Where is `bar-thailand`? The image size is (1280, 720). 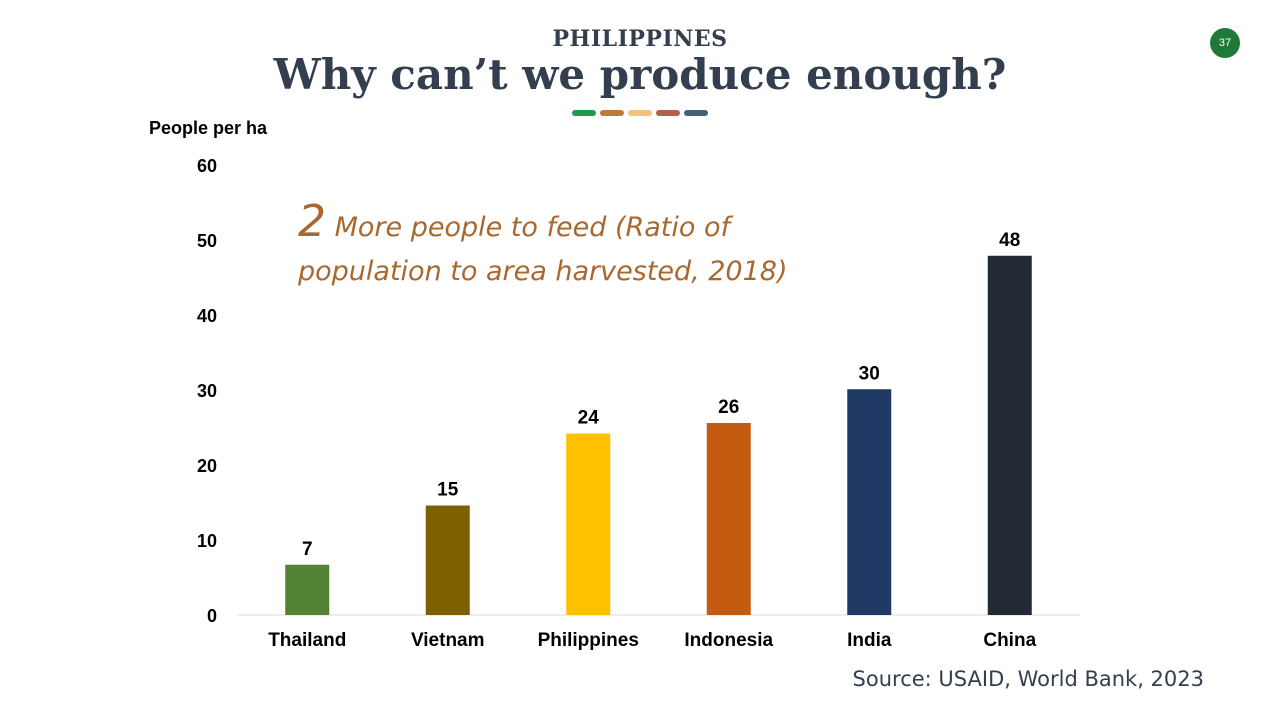
bar-thailand is located at coordinates (307, 589).